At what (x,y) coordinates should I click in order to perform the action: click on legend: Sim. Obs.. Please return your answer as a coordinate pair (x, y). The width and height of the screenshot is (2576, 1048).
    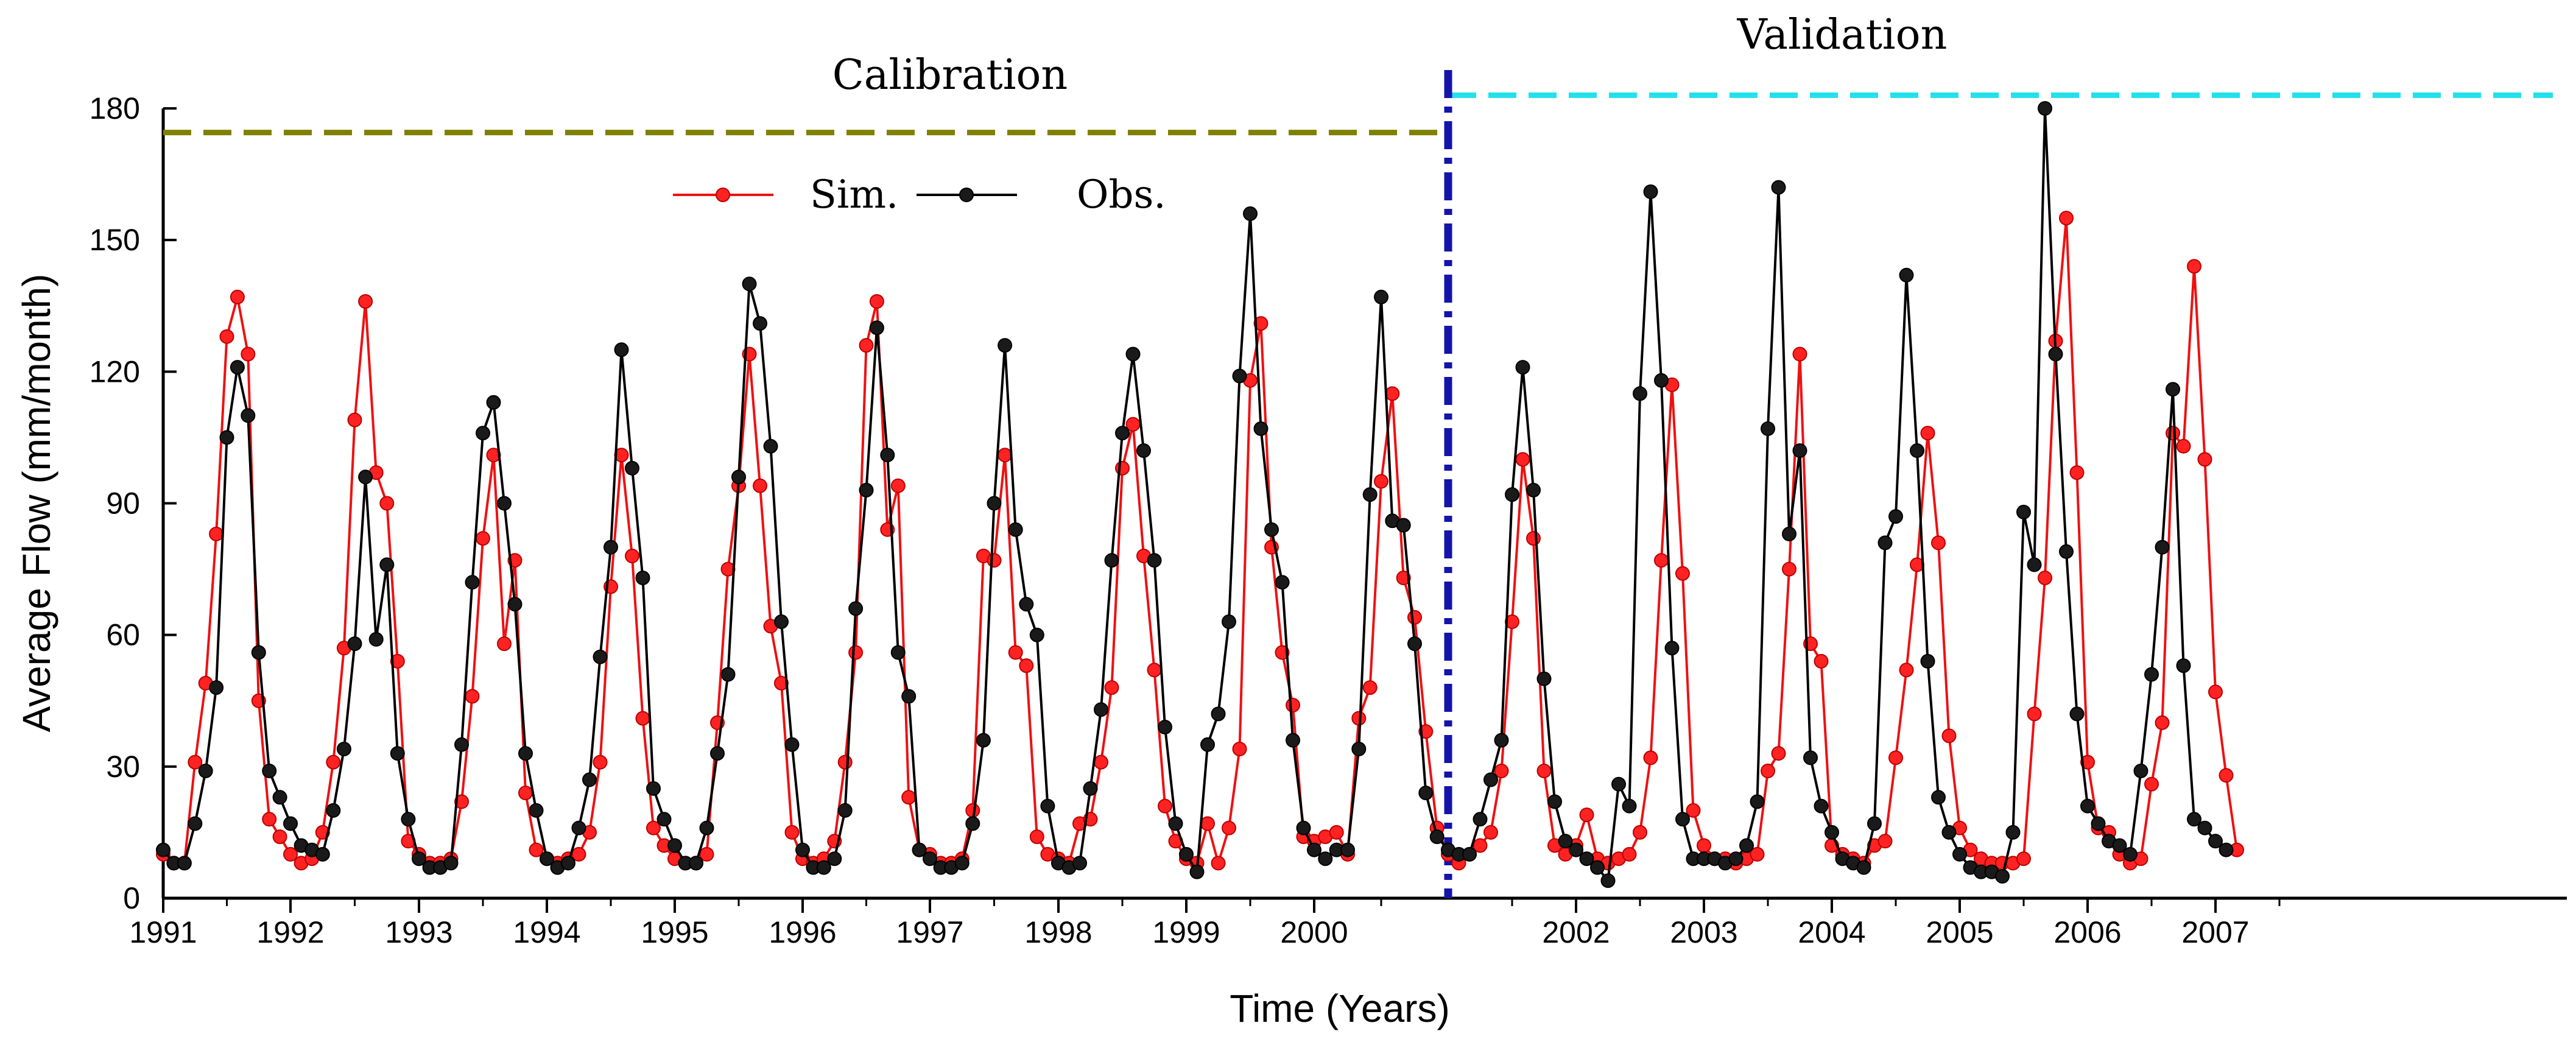
    Looking at the image, I should click on (919, 194).